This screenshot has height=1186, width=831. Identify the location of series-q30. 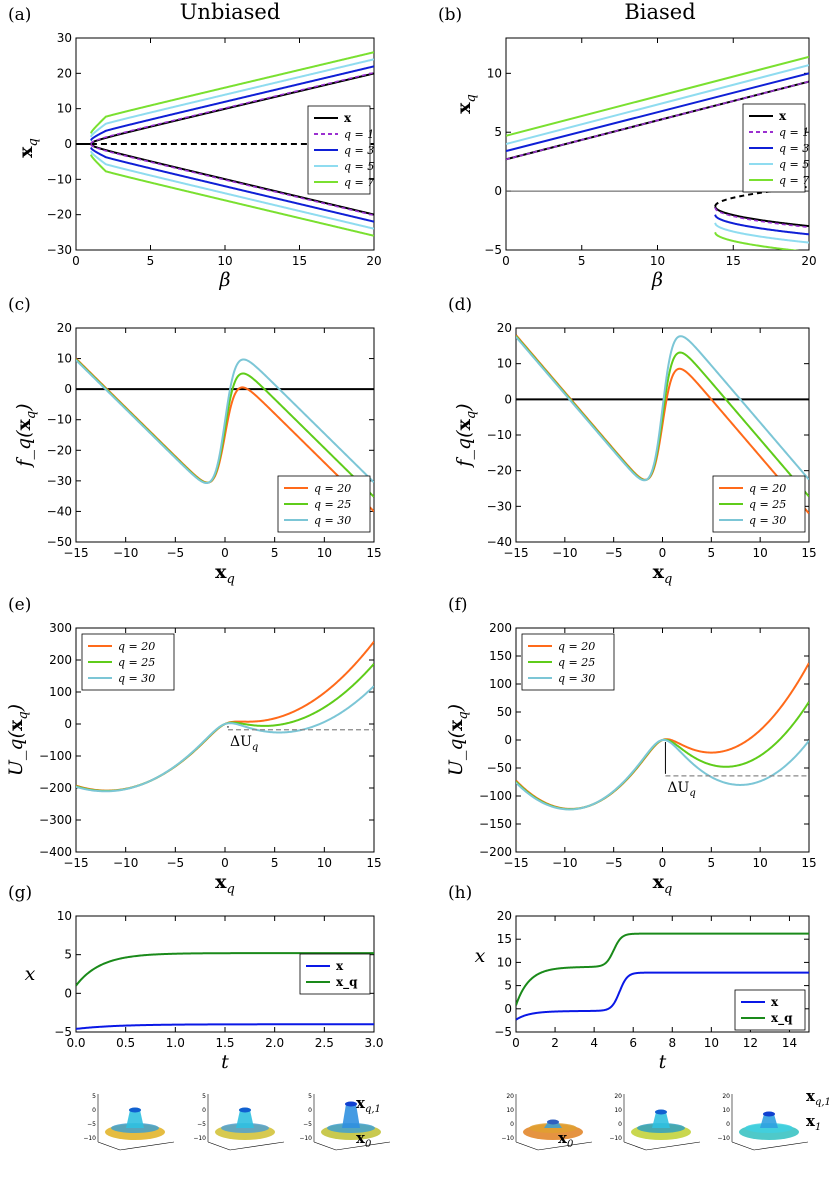
(225, 421).